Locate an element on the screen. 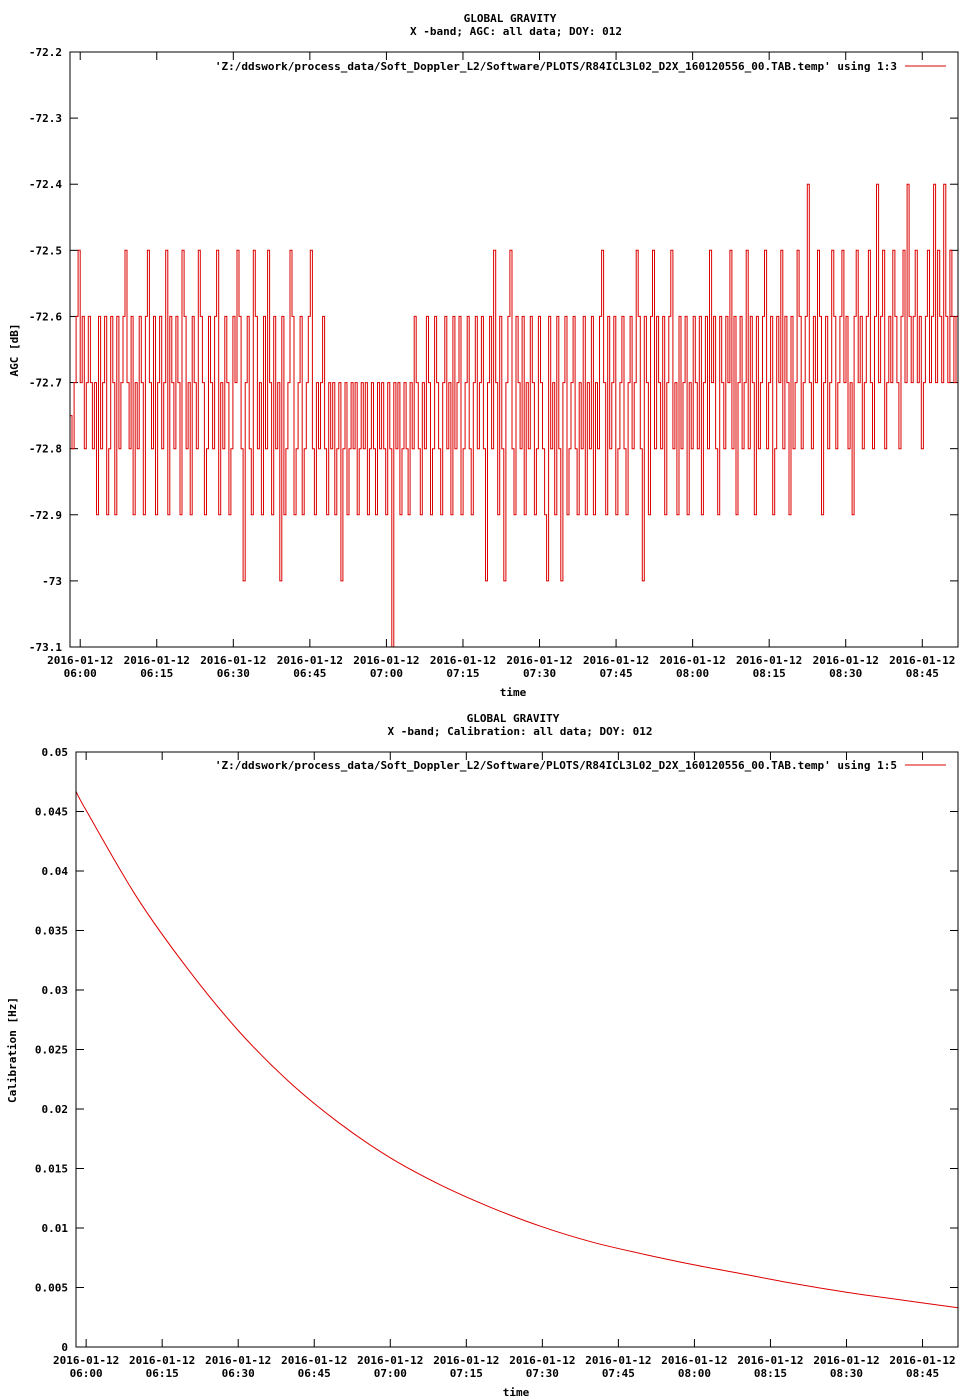  y-tick-label: 0.005 is located at coordinates (51, 1288).